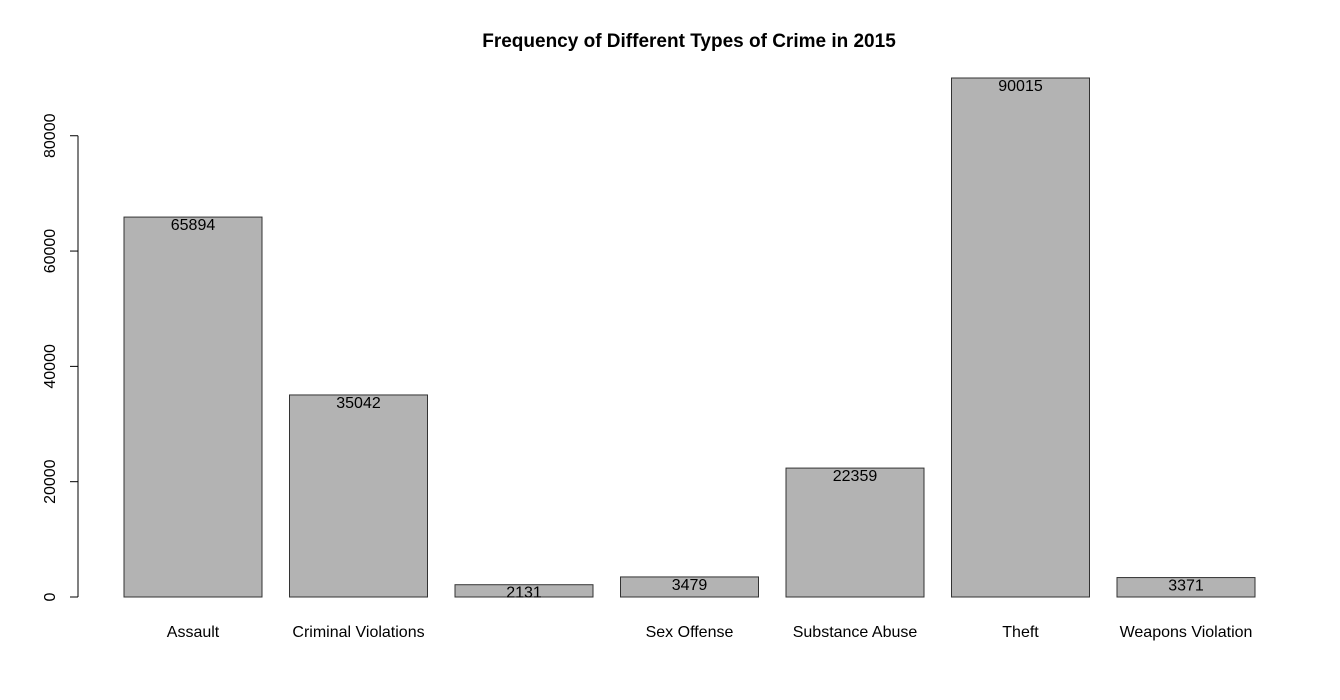 This screenshot has width=1340, height=700. I want to click on bar-value-label: 35042, so click(358, 403).